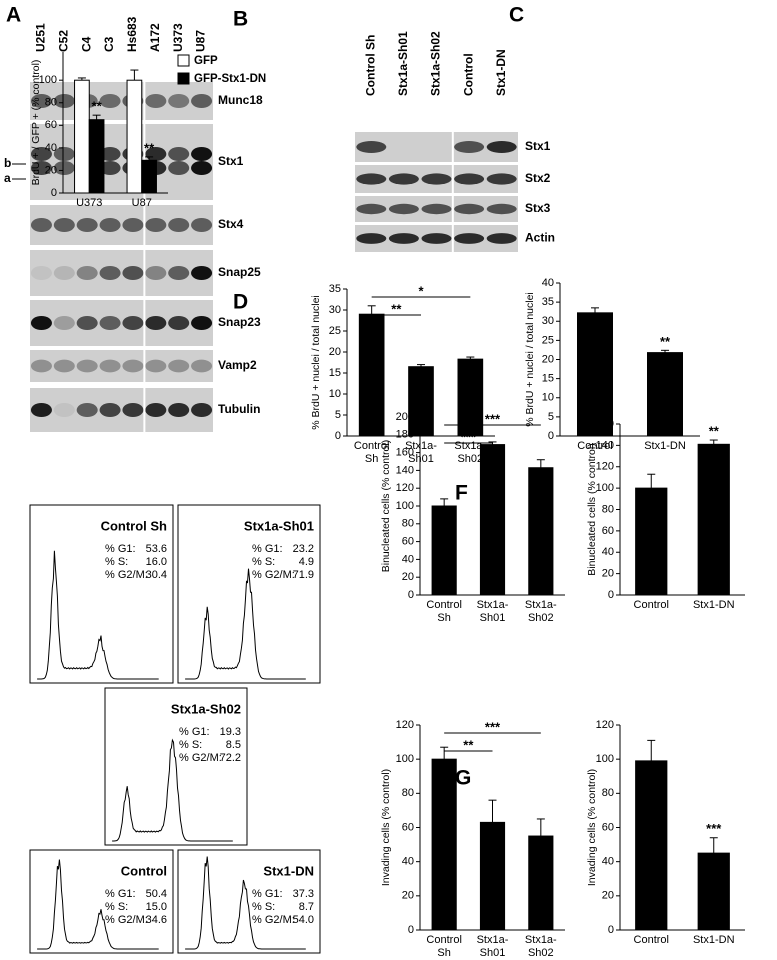 The width and height of the screenshot is (777, 960). Describe the element at coordinates (237, 365) in the screenshot. I see `row-label: Vamp2` at that location.